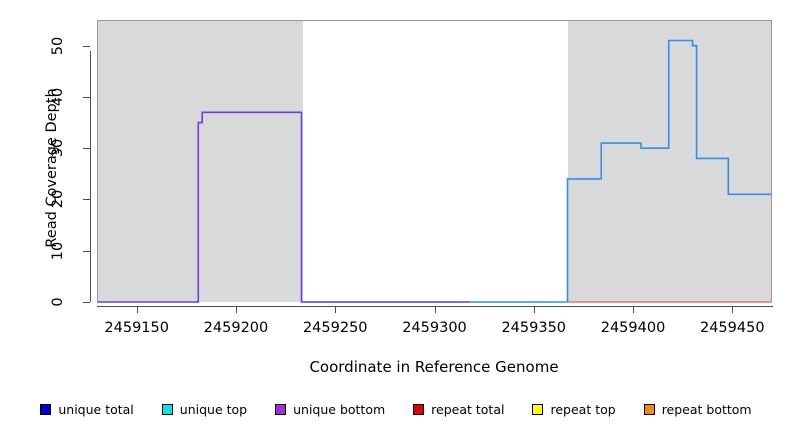 This screenshot has width=792, height=432. I want to click on y-tick-label: 50, so click(58, 45).